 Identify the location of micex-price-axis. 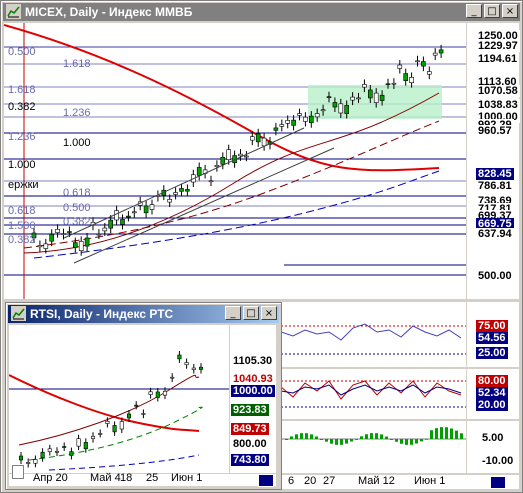
(493, 161).